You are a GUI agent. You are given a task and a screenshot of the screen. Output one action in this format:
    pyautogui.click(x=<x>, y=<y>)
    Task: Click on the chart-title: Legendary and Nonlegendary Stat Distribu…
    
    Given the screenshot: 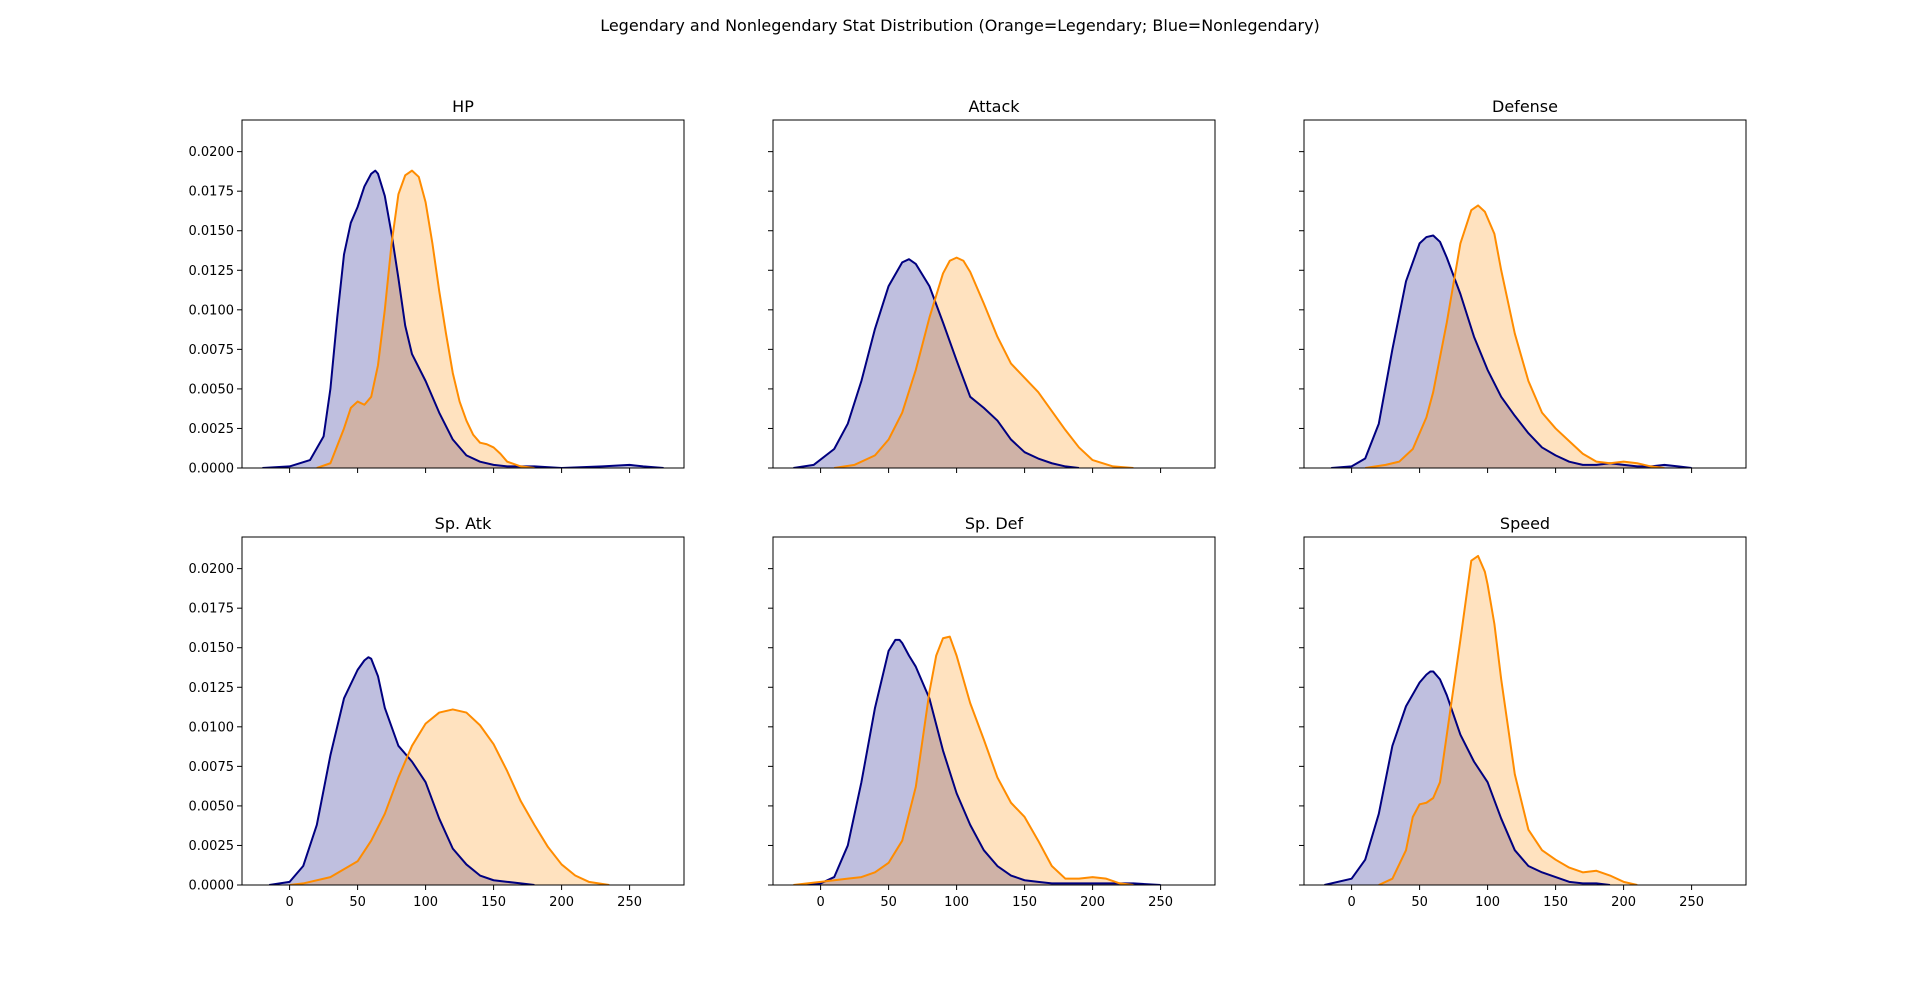 What is the action you would take?
    pyautogui.click(x=960, y=25)
    